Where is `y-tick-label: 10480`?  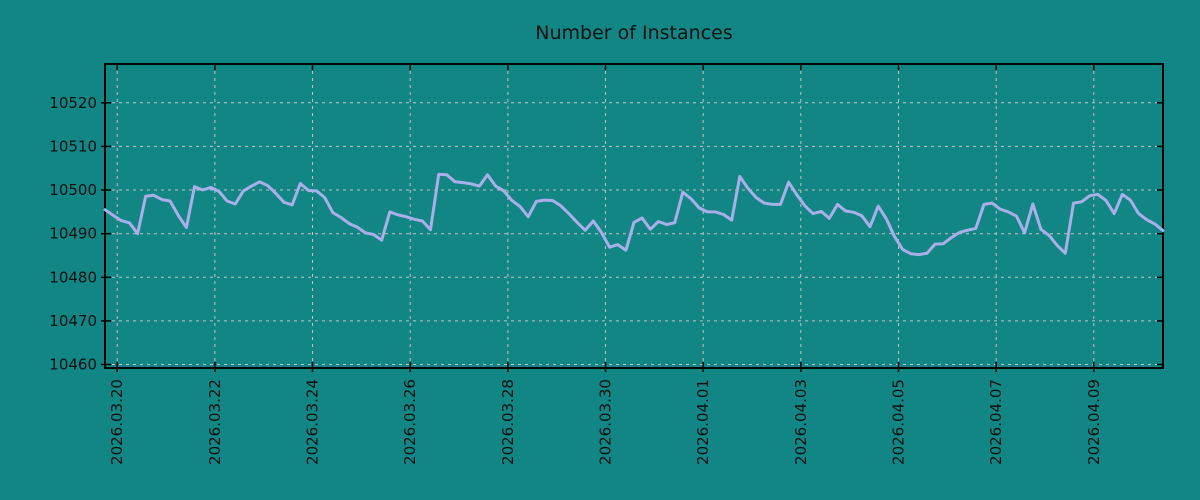
y-tick-label: 10480 is located at coordinates (73, 277).